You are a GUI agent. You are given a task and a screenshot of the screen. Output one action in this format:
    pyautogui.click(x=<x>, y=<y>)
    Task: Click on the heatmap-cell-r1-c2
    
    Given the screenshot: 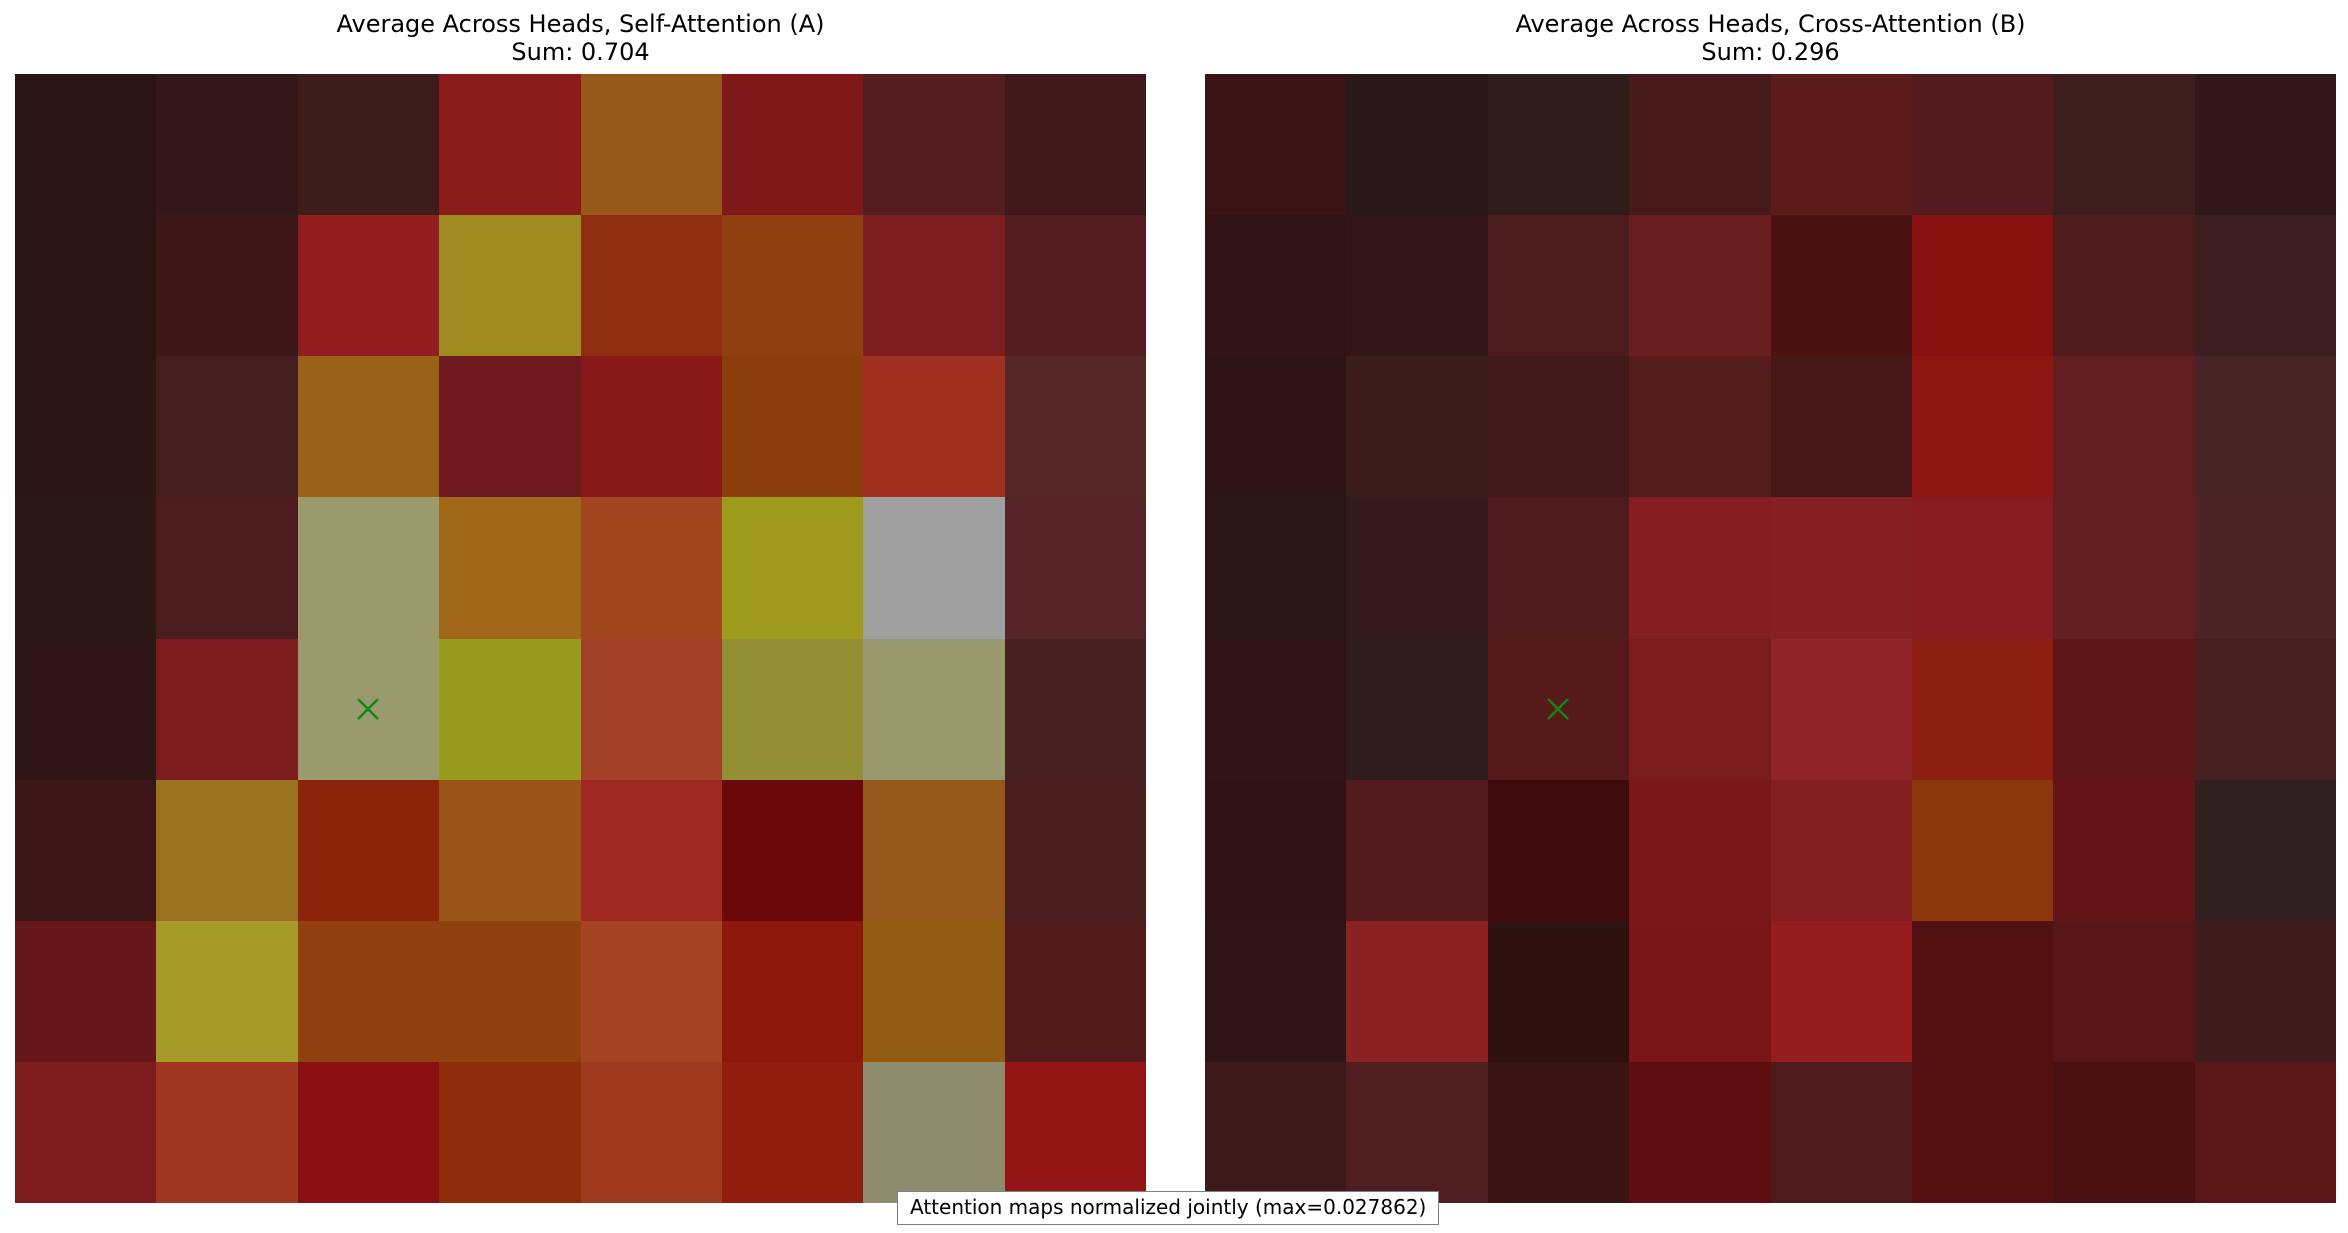 What is the action you would take?
    pyautogui.click(x=1558, y=286)
    